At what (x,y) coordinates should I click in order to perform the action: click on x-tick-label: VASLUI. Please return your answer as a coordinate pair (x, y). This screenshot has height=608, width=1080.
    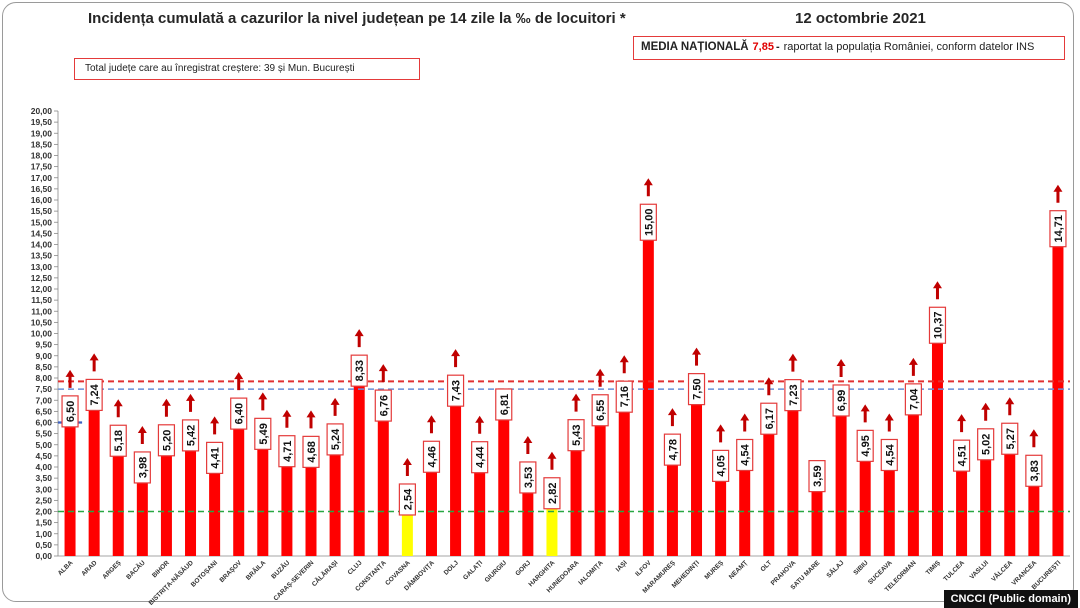
    Looking at the image, I should click on (980, 570).